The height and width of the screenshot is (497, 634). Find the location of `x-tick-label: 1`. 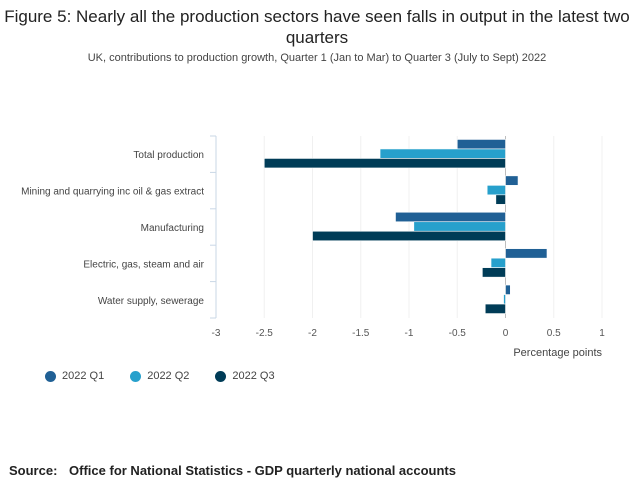

x-tick-label: 1 is located at coordinates (602, 333).